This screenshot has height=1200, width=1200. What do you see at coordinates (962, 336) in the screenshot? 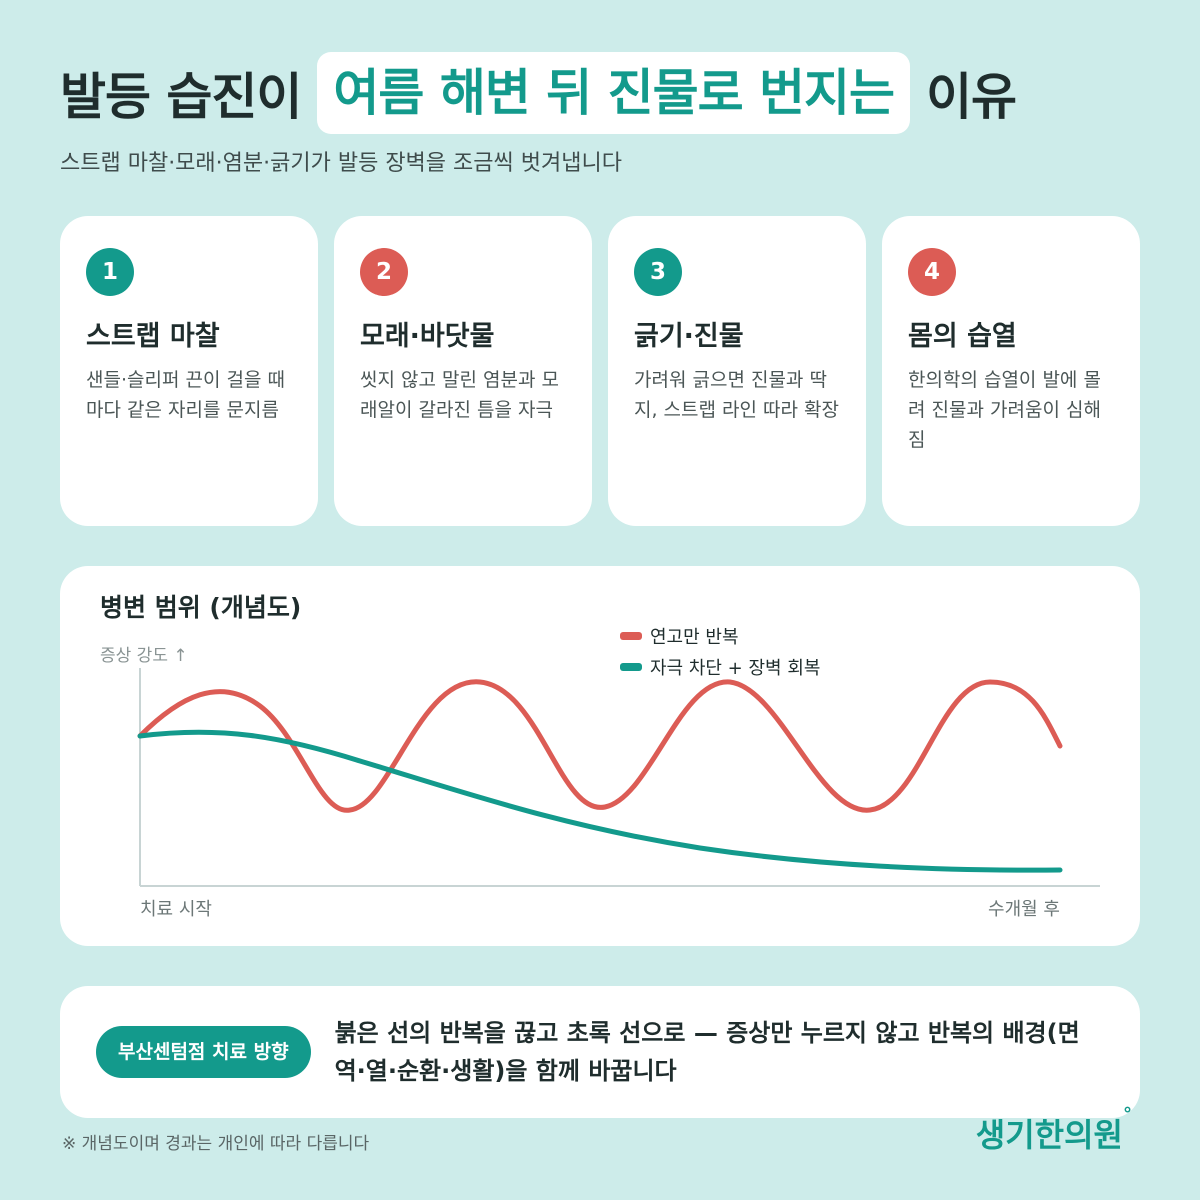
I see `card-title: 몸의 습열` at bounding box center [962, 336].